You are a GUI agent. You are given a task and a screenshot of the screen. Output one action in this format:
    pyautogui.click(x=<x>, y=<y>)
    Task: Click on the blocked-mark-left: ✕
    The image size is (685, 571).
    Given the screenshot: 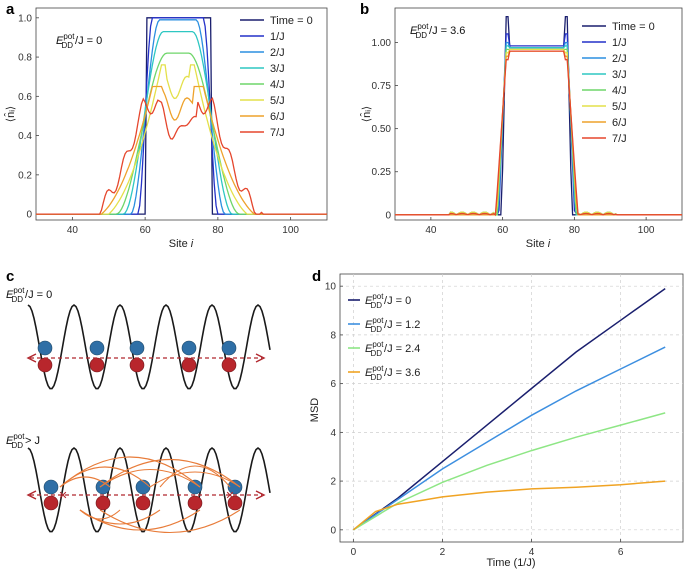 What is the action you would take?
    pyautogui.click(x=62, y=496)
    